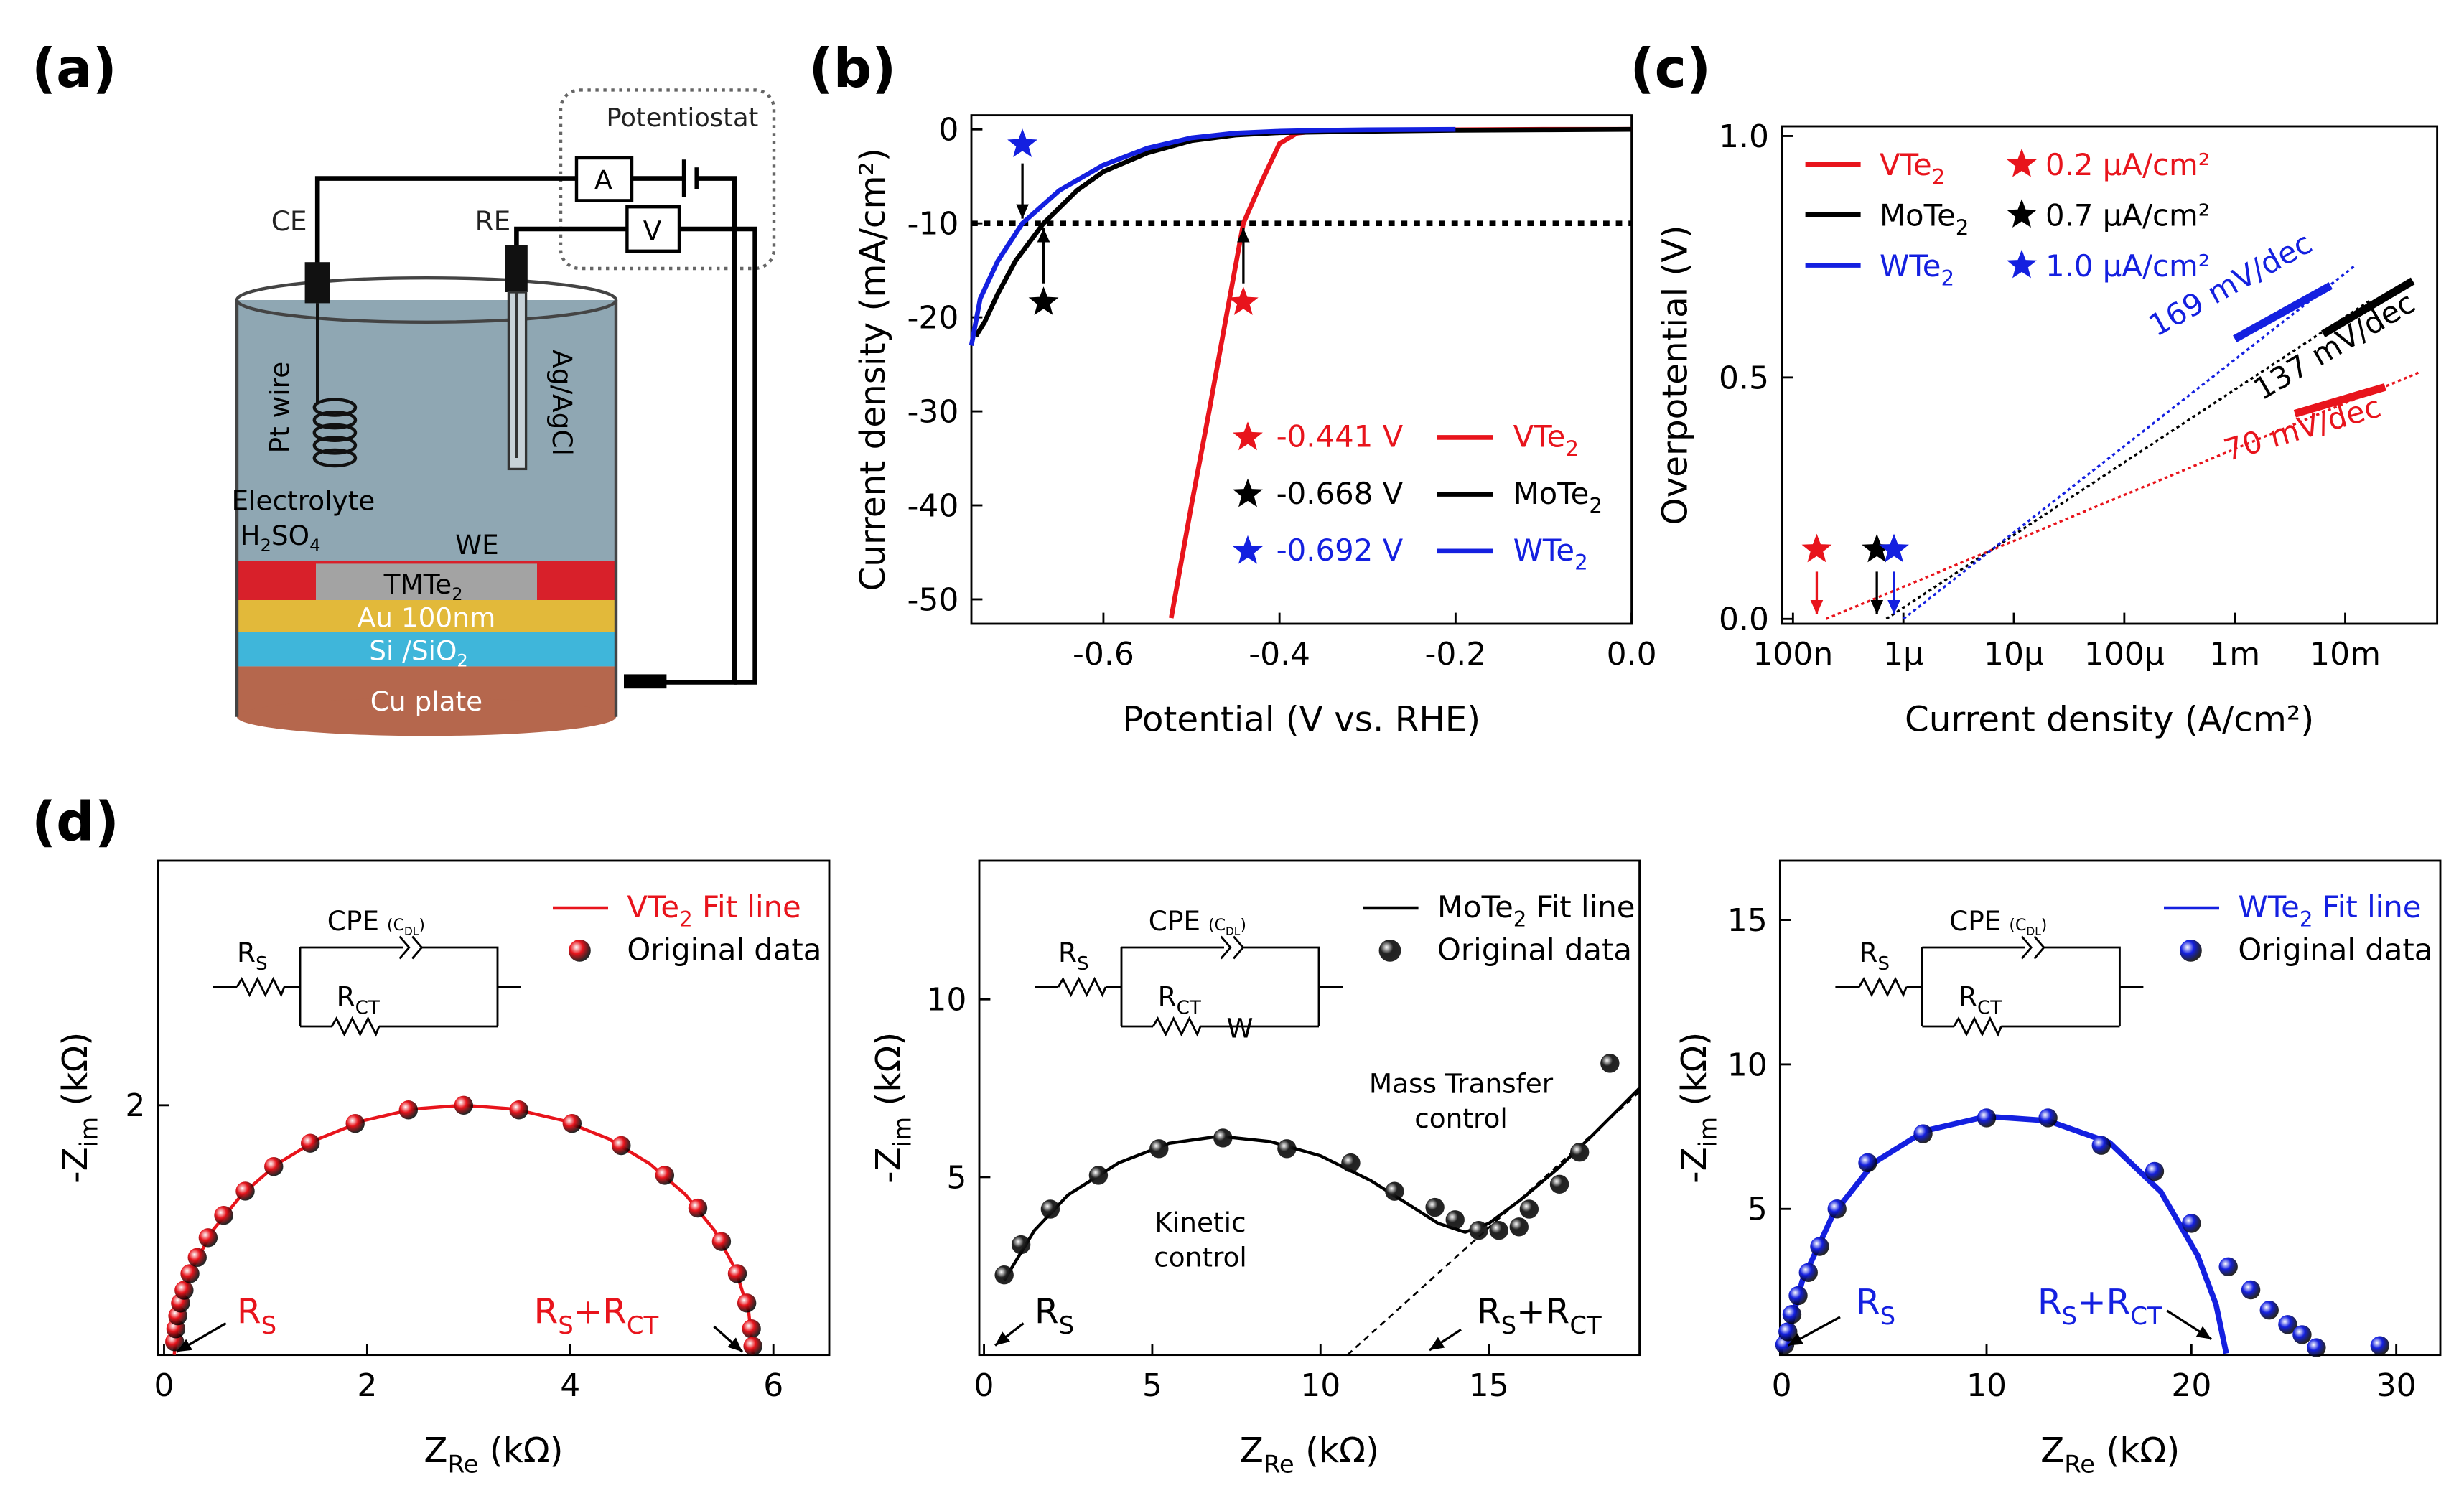 This screenshot has height=1493, width=2464. I want to click on slope-label: 137 mV/dec, so click(2334, 346).